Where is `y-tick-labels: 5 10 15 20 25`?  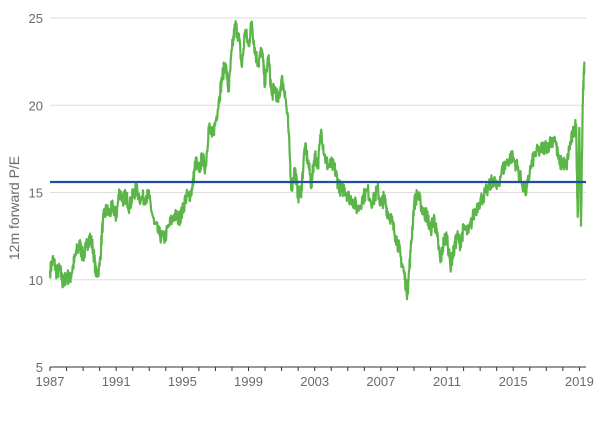 y-tick-labels: 5 10 15 20 25 is located at coordinates (36, 193).